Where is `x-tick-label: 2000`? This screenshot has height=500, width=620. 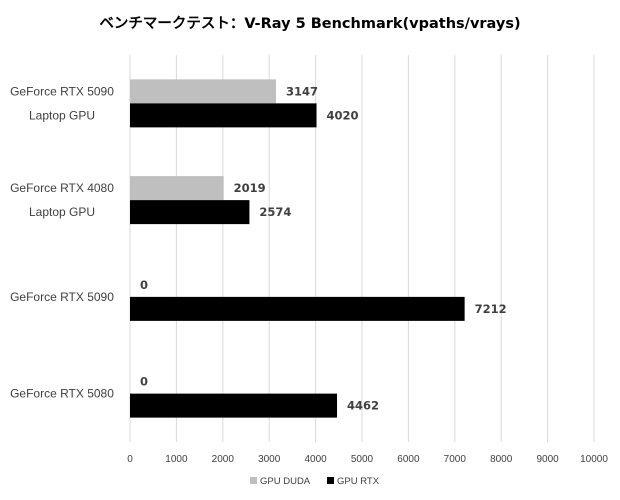 x-tick-label: 2000 is located at coordinates (223, 459).